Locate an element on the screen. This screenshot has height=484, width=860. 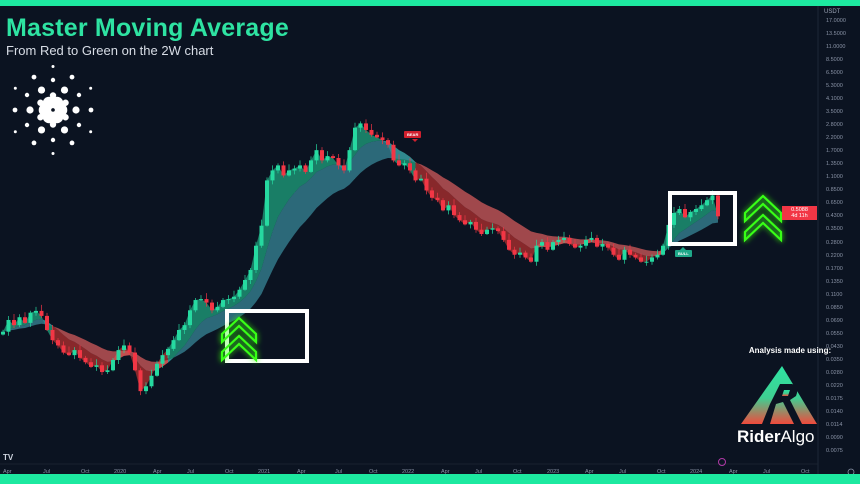
price-tick-label: 0.0220 is located at coordinates (834, 385).